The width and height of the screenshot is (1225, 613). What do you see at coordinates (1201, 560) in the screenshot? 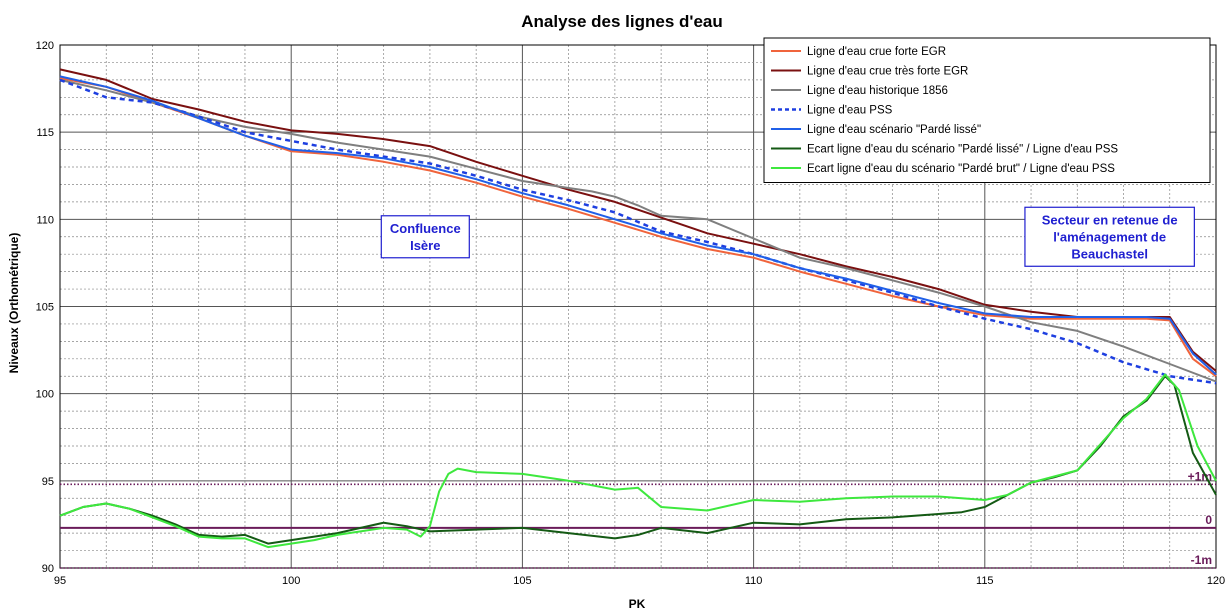
I see `reference-line-label: -1m` at bounding box center [1201, 560].